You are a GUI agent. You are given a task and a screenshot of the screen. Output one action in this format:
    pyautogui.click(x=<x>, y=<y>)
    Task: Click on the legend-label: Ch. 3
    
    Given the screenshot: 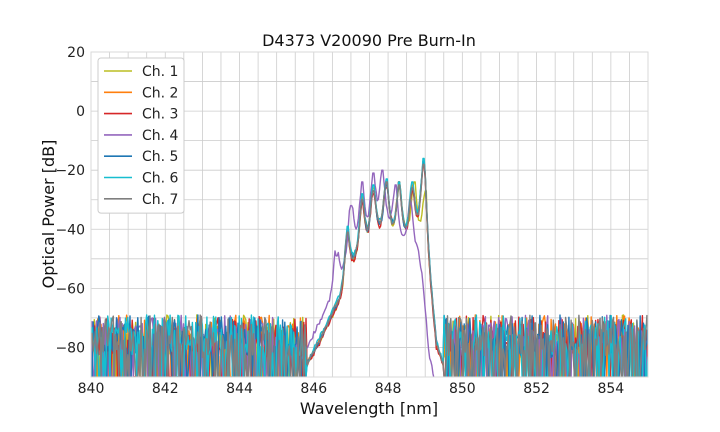 What is the action you would take?
    pyautogui.click(x=160, y=115)
    